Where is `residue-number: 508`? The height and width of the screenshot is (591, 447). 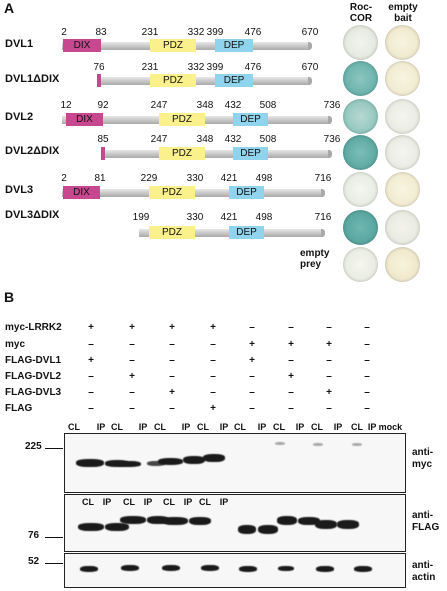
residue-number: 508 is located at coordinates (268, 105).